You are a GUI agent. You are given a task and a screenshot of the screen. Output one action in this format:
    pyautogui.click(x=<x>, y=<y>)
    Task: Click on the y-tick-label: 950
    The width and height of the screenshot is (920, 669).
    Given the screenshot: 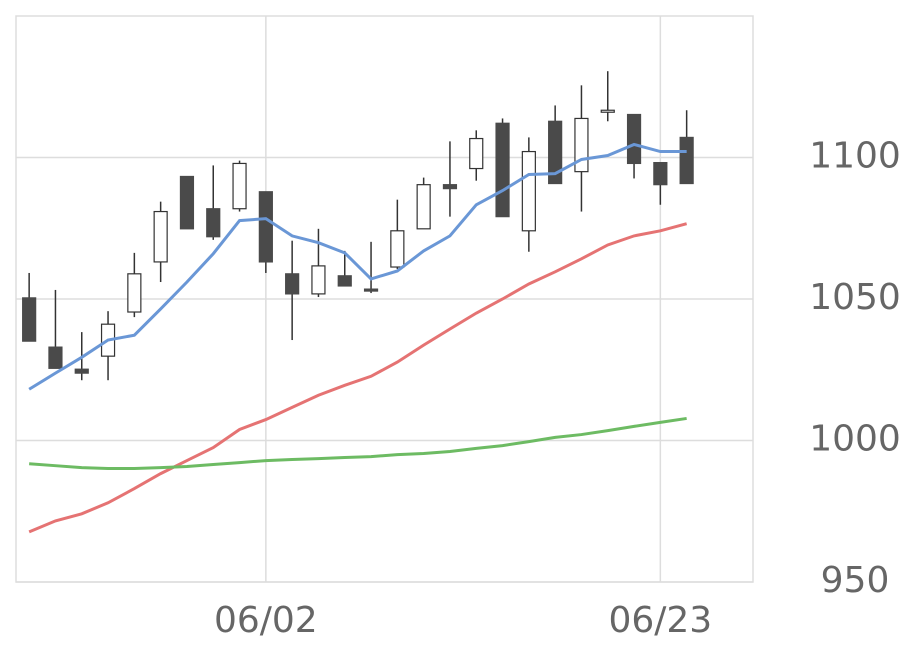 What is the action you would take?
    pyautogui.click(x=855, y=580)
    